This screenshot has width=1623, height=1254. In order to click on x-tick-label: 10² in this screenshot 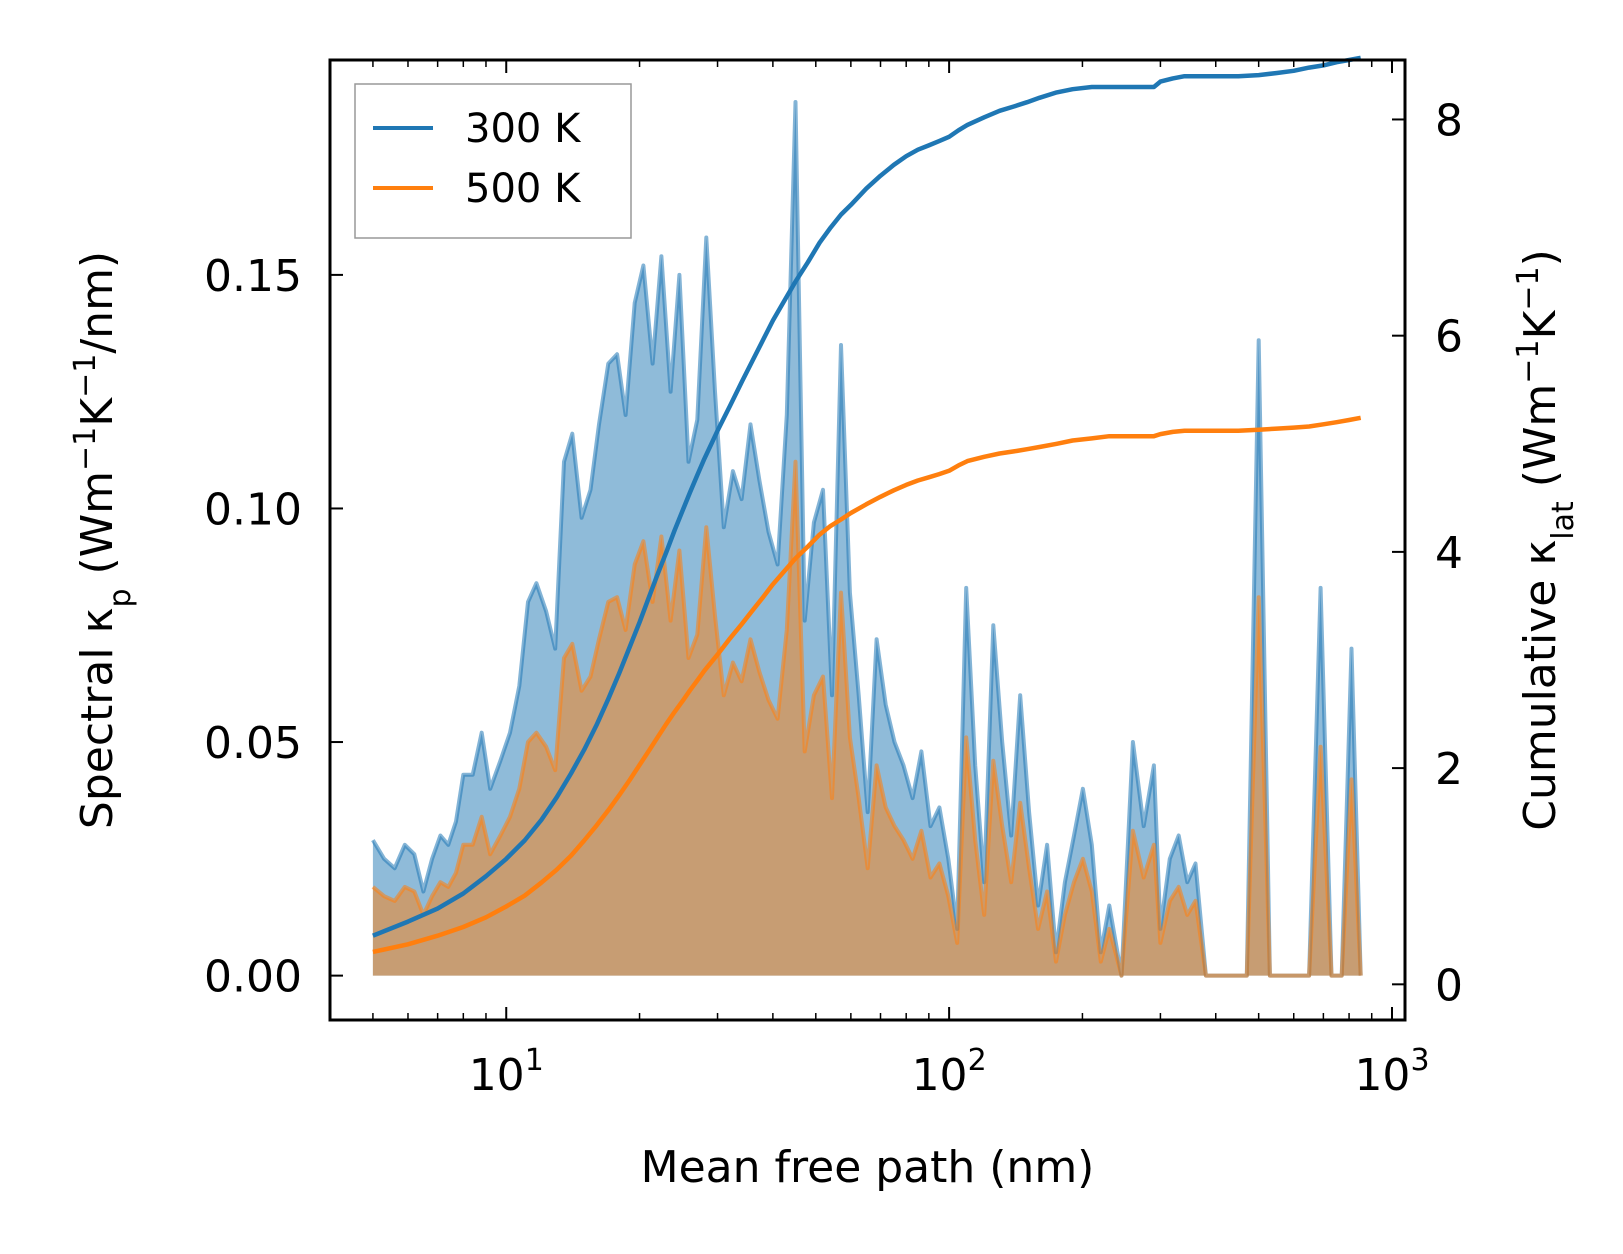, I will do `click(949, 1072)`.